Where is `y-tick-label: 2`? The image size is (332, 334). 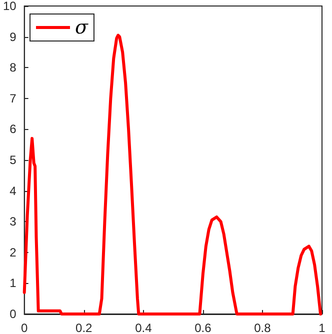 y-tick-label: 2 is located at coordinates (13, 252).